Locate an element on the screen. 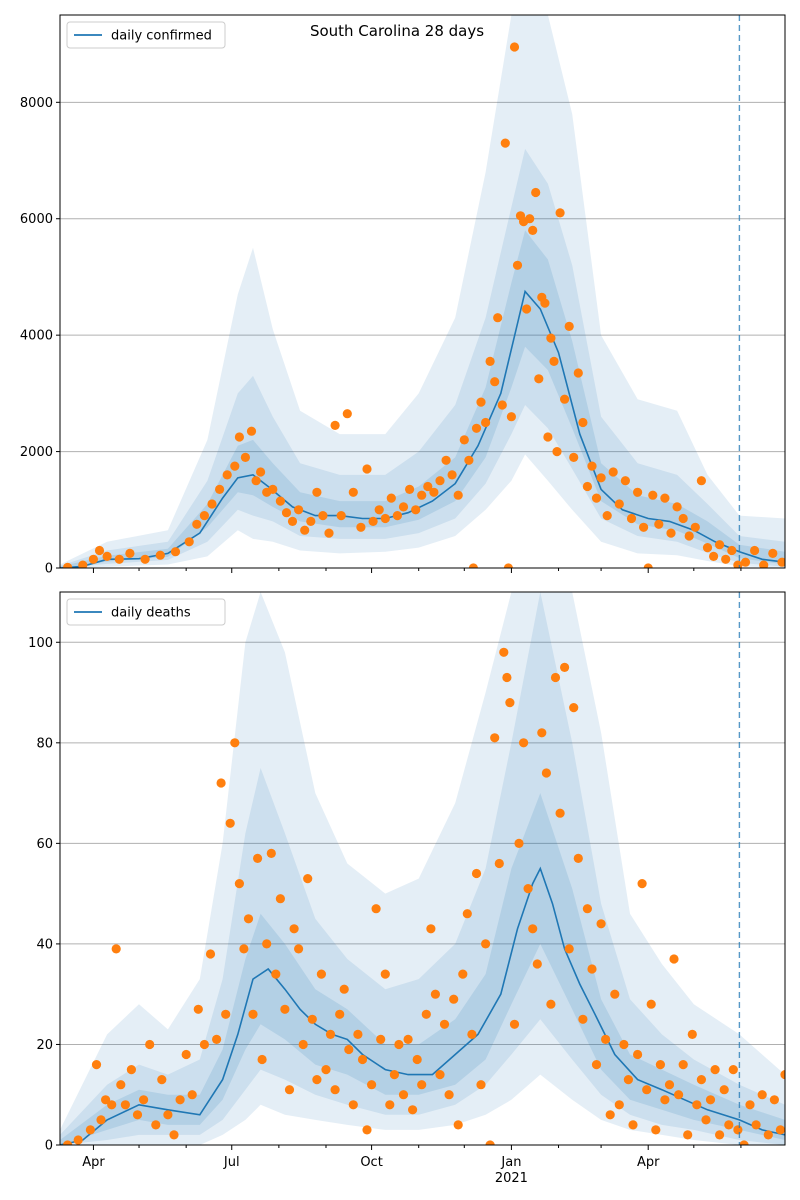 The height and width of the screenshot is (1200, 800). y-tick-label: 100 is located at coordinates (40, 643).